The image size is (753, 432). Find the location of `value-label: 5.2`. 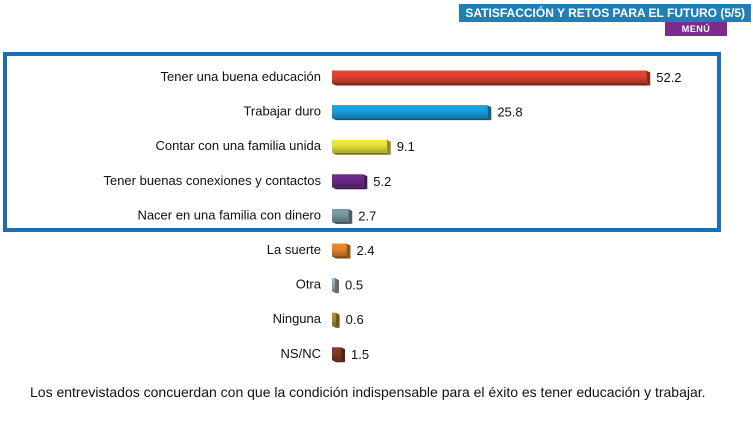

value-label: 5.2 is located at coordinates (382, 181).